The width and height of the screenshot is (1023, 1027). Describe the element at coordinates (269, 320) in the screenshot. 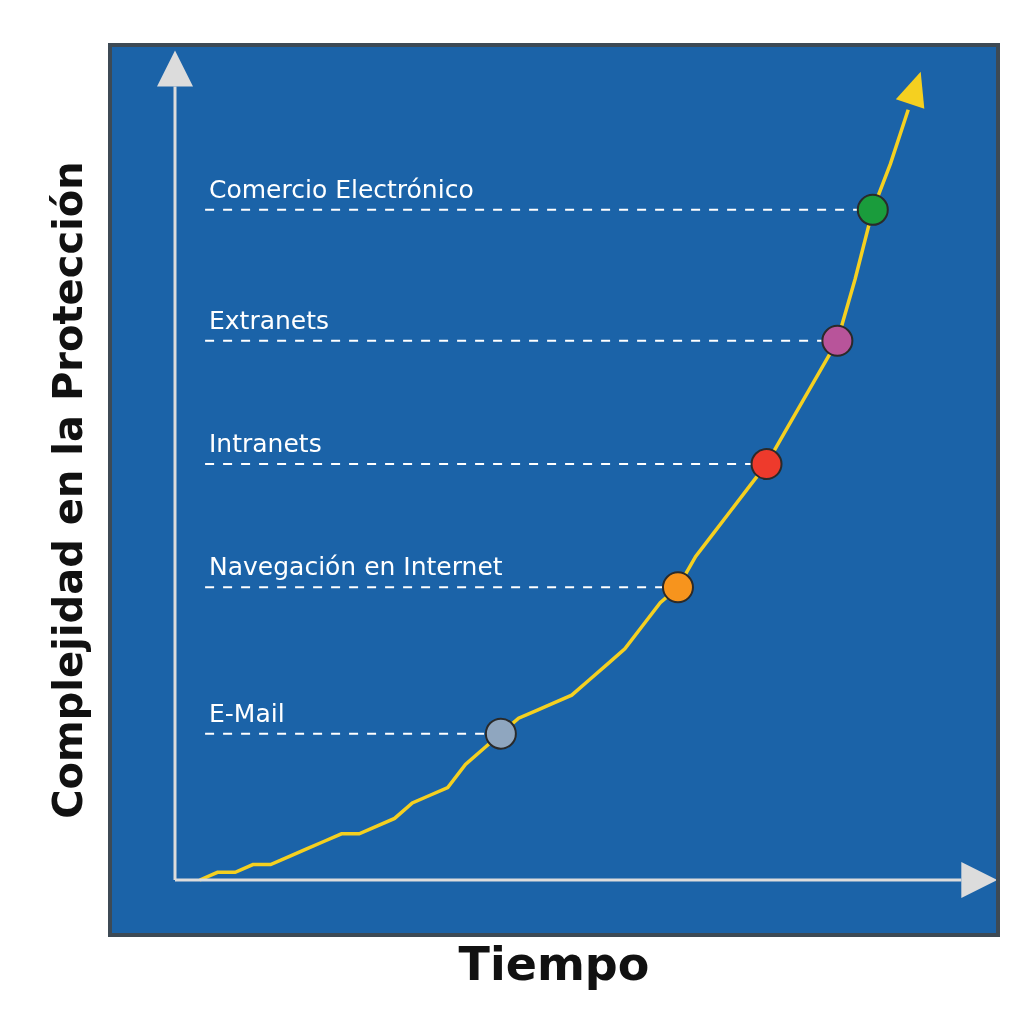

I see `ref-line-label: Extranets` at that location.